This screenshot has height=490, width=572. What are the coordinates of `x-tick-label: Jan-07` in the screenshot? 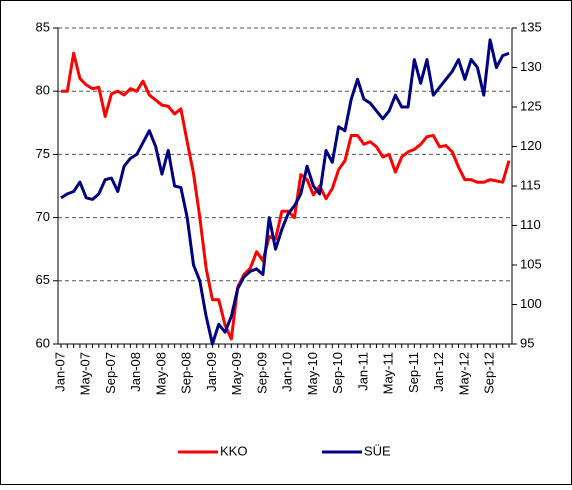 It's located at (59, 372).